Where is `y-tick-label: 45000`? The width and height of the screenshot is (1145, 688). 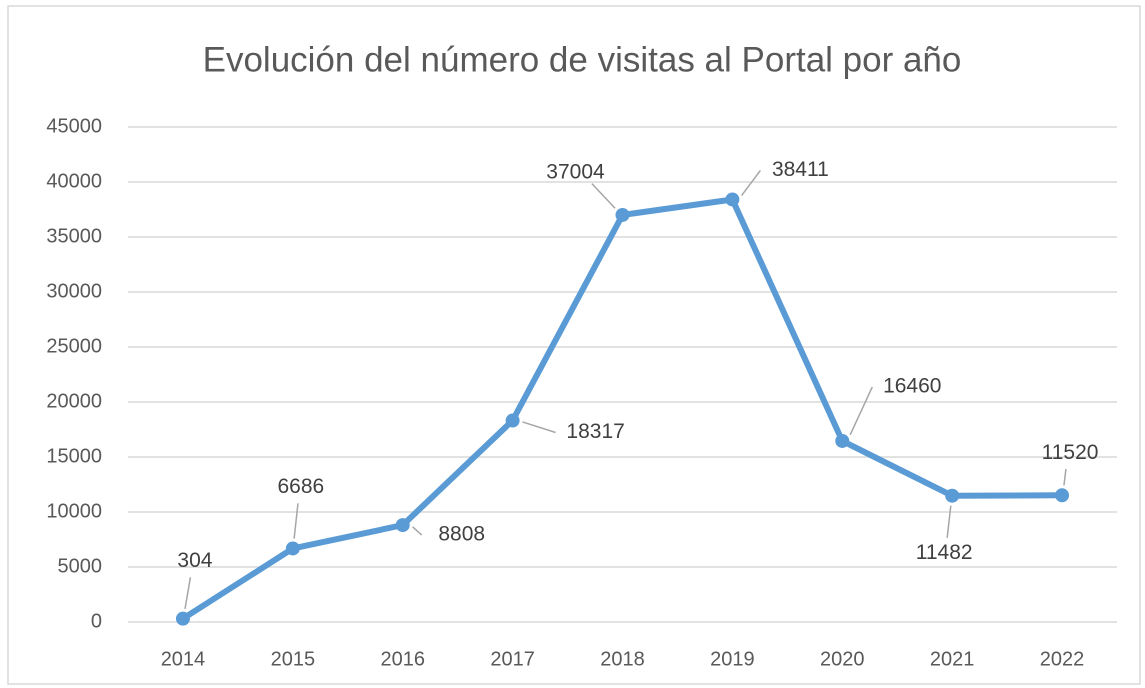 y-tick-label: 45000 is located at coordinates (74, 126).